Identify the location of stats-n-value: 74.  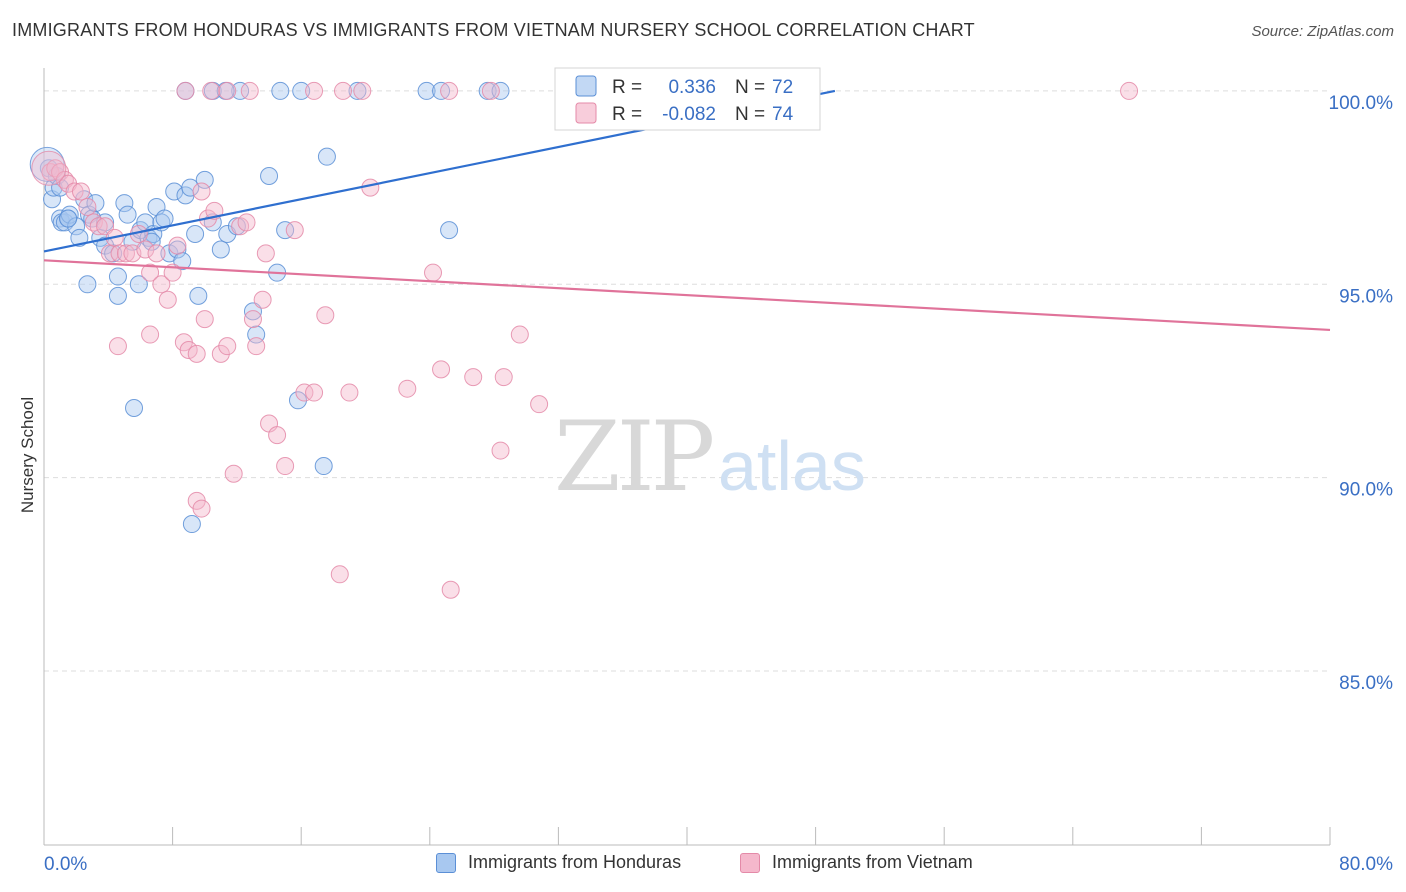
(783, 114).